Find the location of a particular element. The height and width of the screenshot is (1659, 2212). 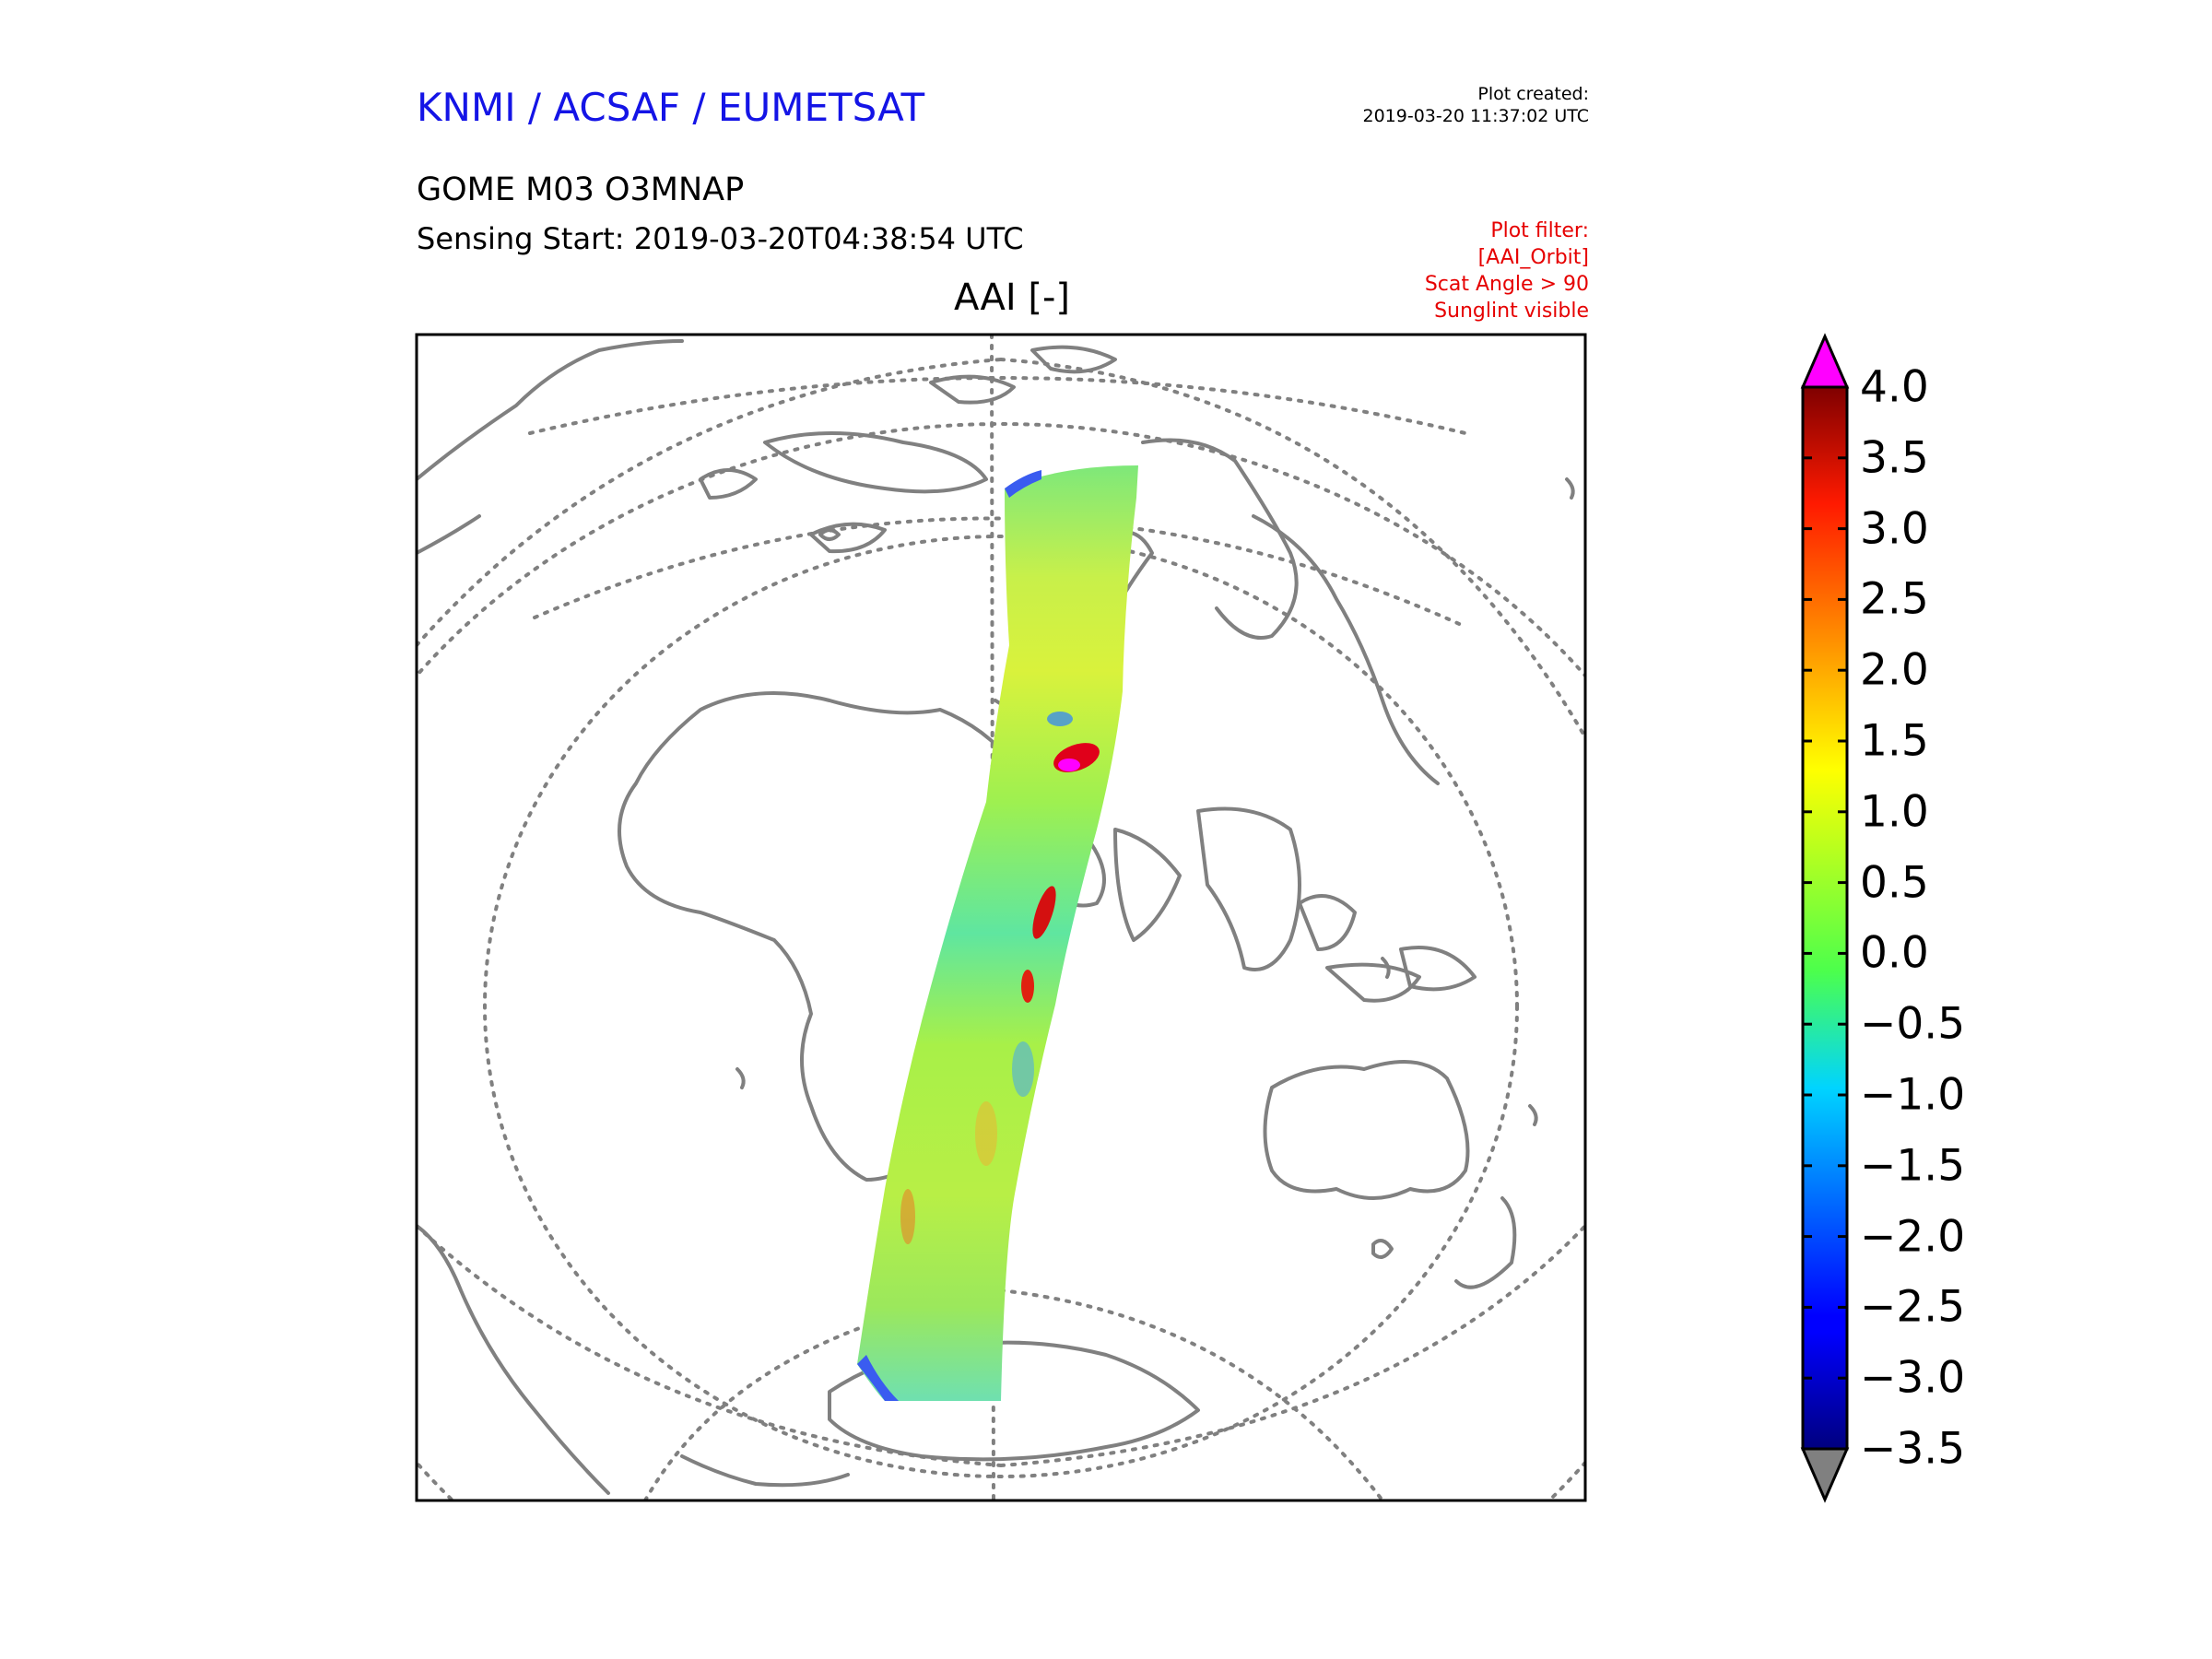

colorbar-gradient is located at coordinates (1825, 918).